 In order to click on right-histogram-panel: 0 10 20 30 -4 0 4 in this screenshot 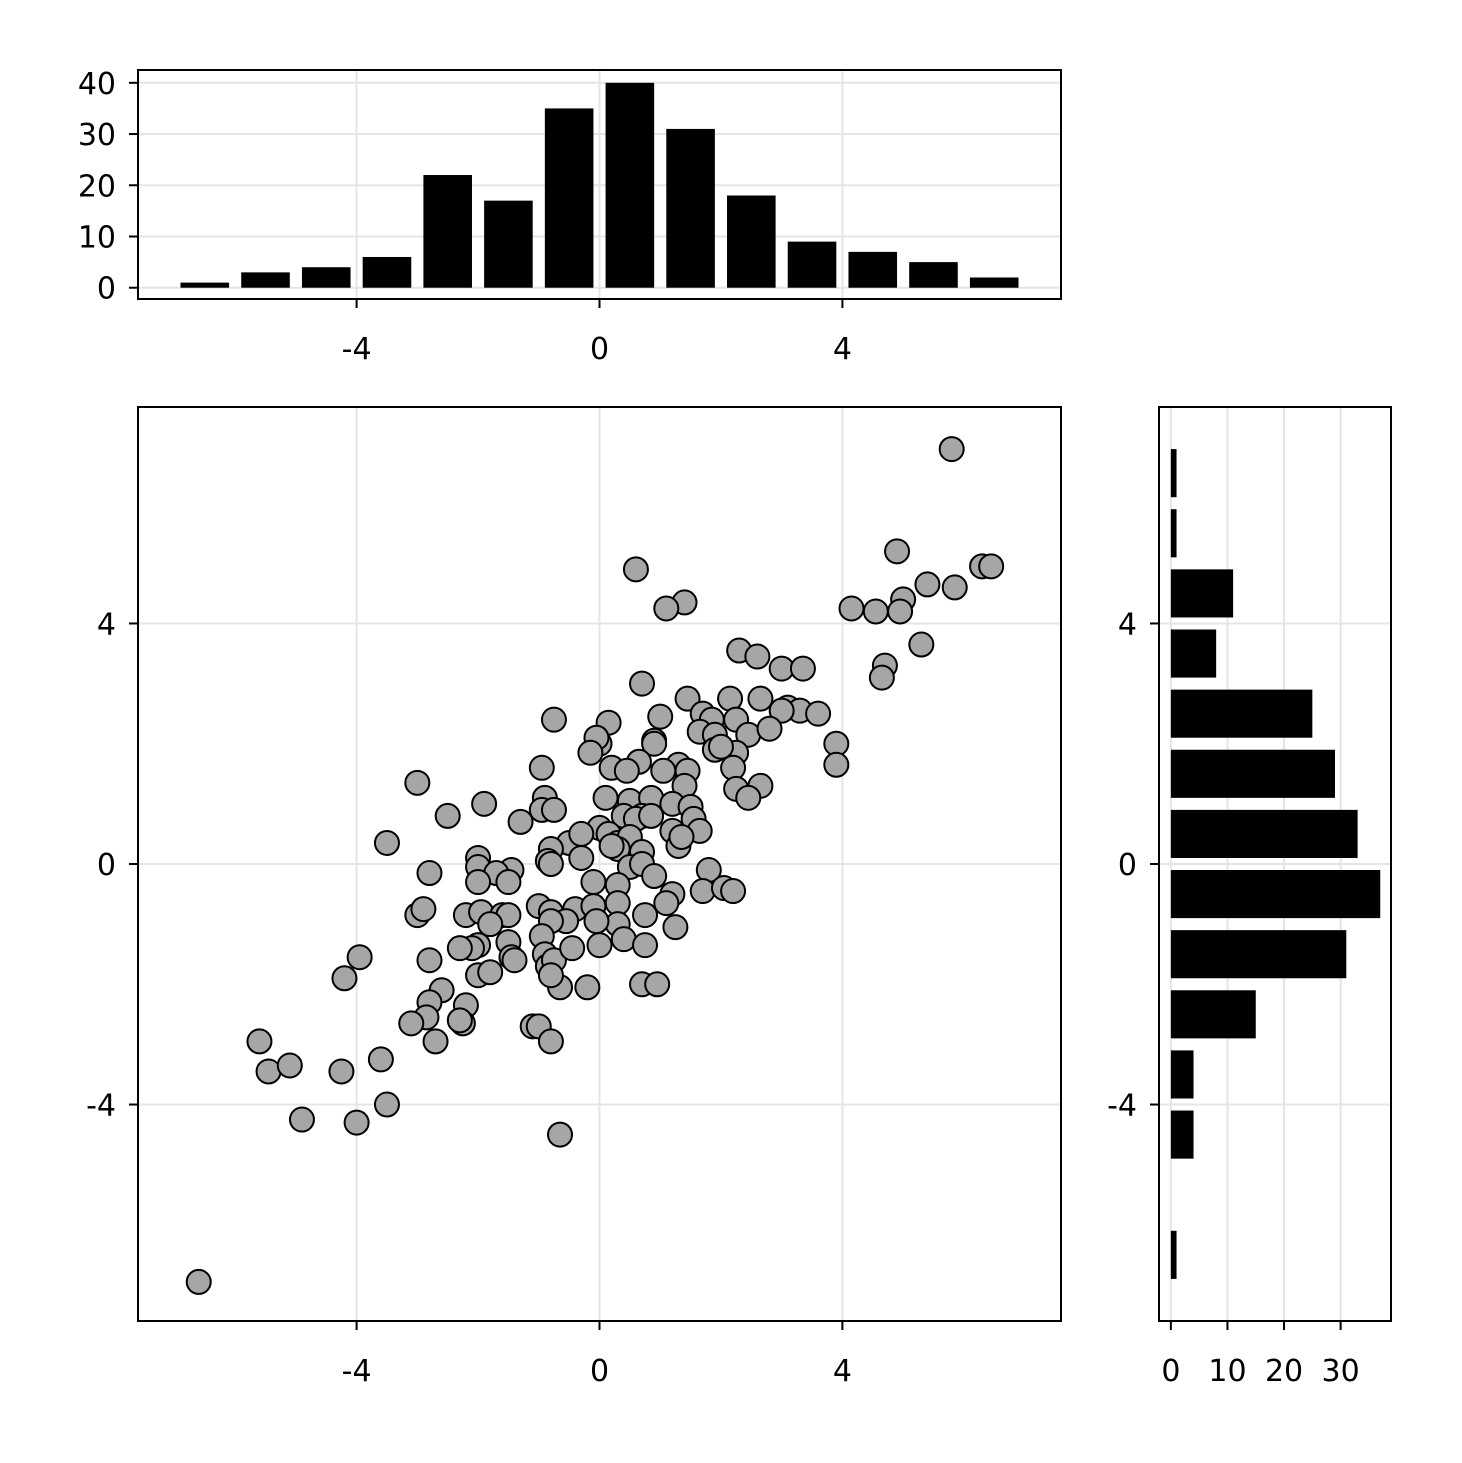, I will do `click(1249, 897)`.